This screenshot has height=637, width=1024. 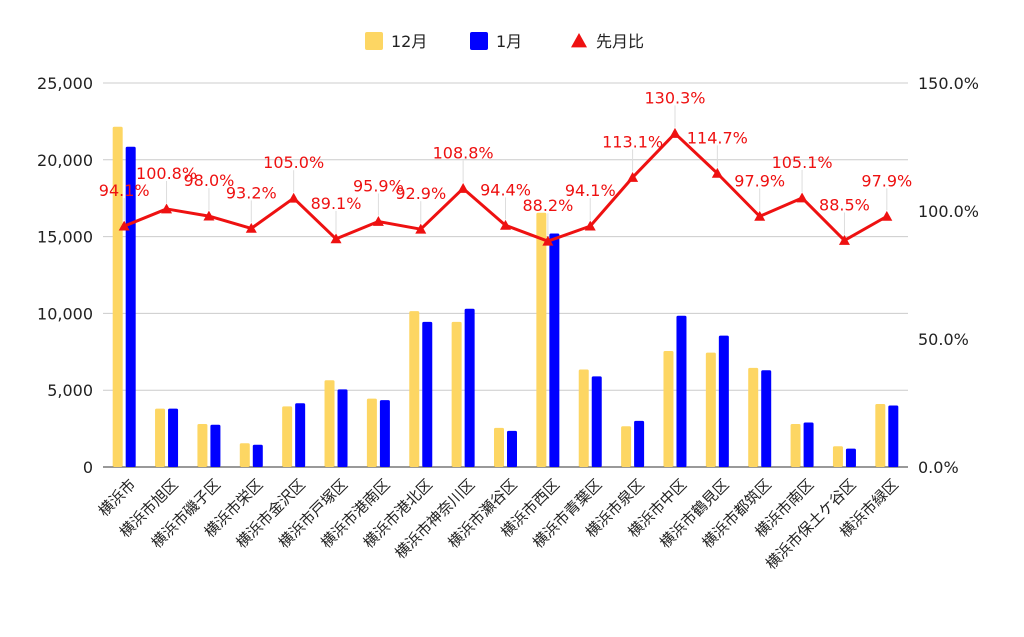 I want to click on ratio-data-label: 88.5%, so click(x=844, y=204).